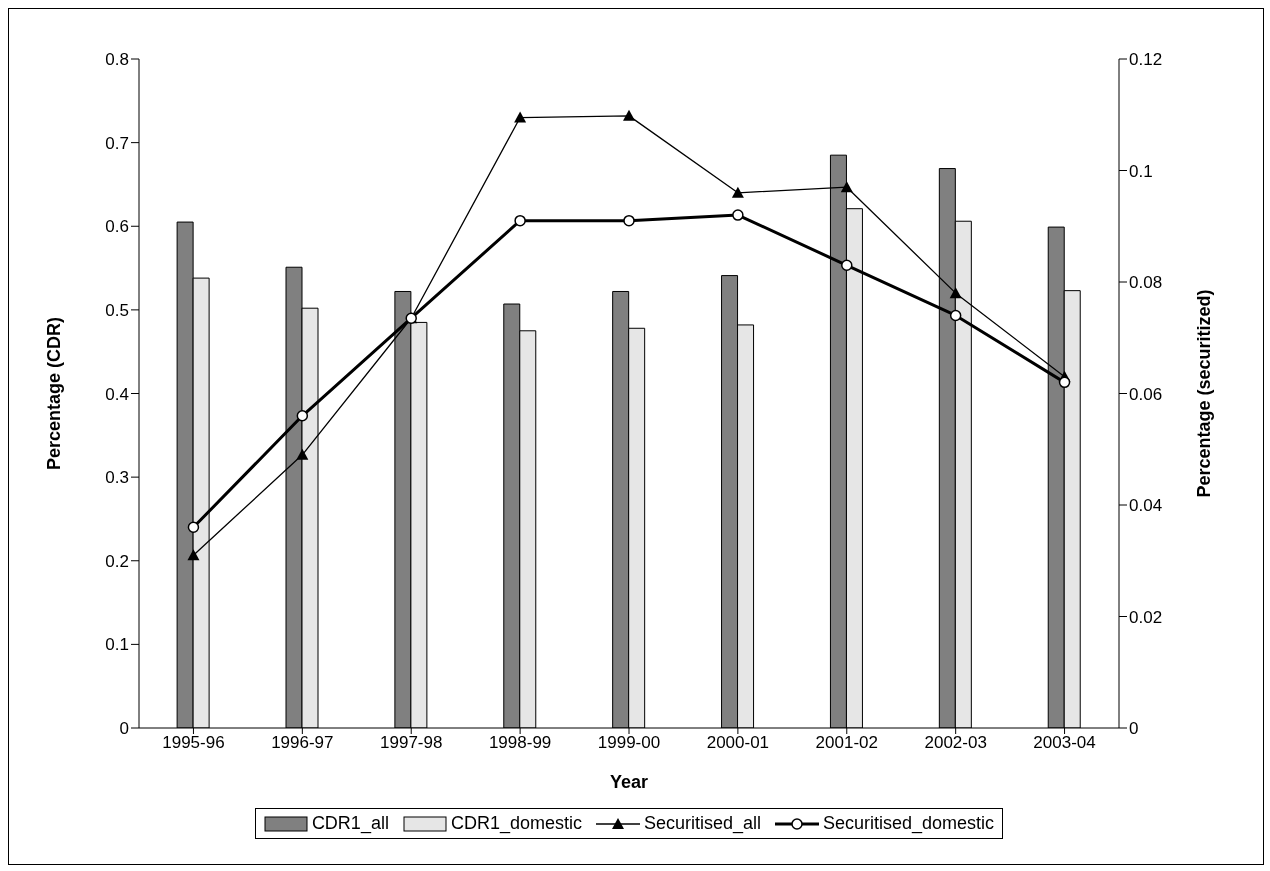  I want to click on y2-tick-label: 0.04, so click(1146, 506).